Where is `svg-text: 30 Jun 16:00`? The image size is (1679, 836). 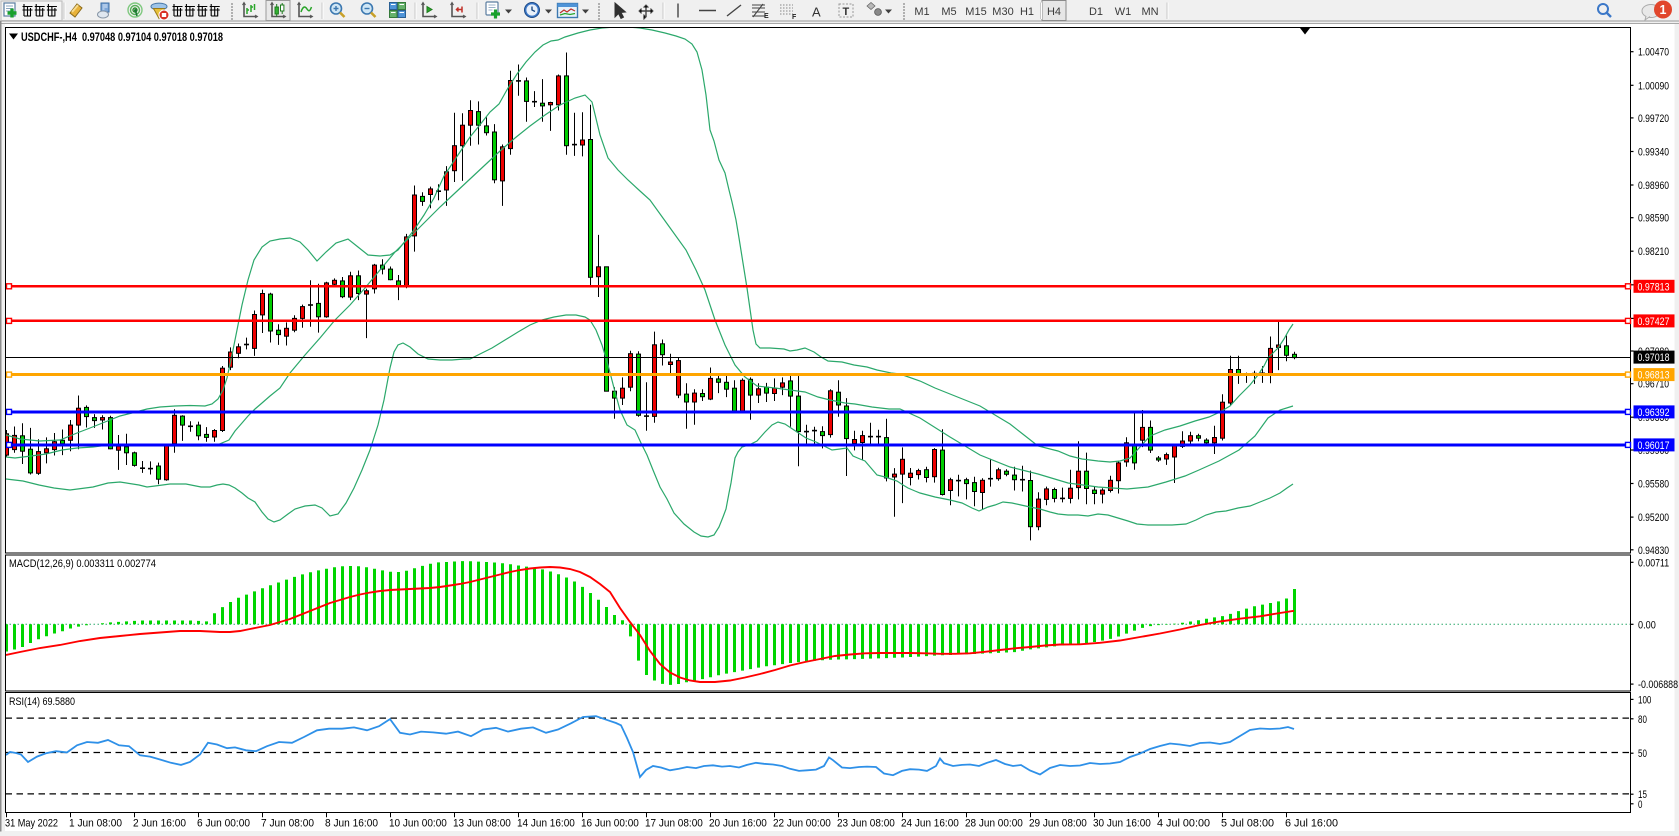 svg-text: 30 Jun 16:00 is located at coordinates (1122, 824).